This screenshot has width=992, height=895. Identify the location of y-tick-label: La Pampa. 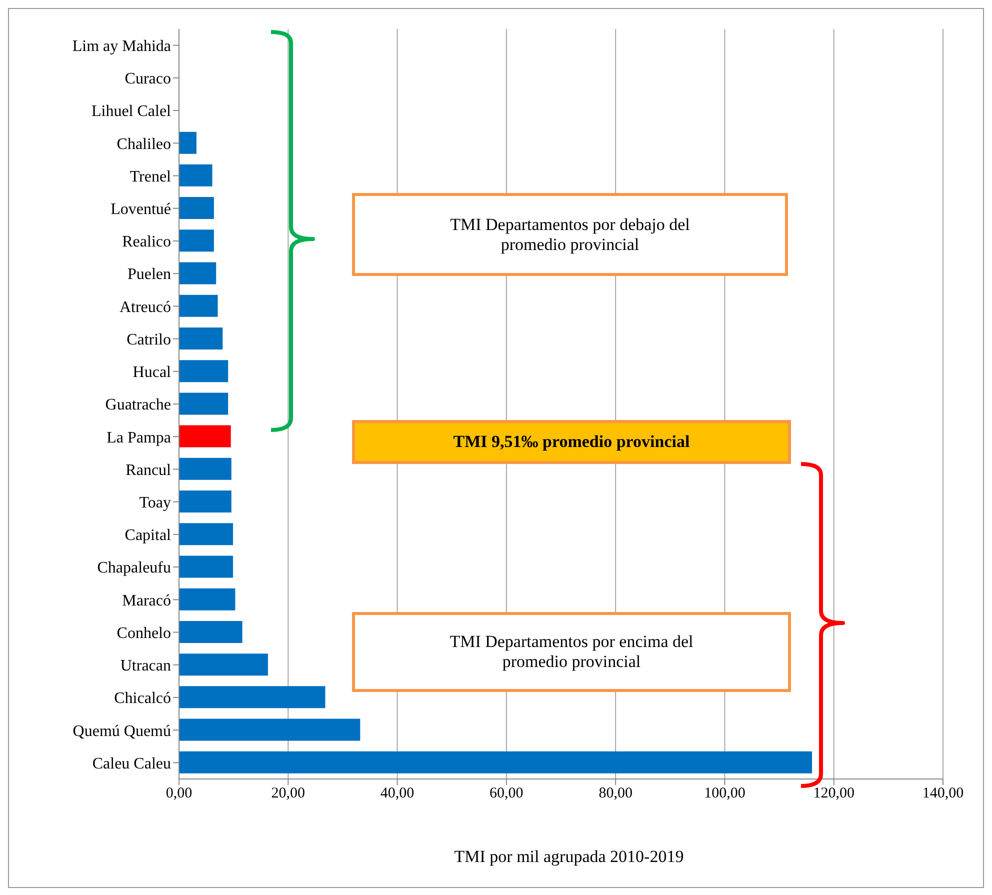
(138, 437).